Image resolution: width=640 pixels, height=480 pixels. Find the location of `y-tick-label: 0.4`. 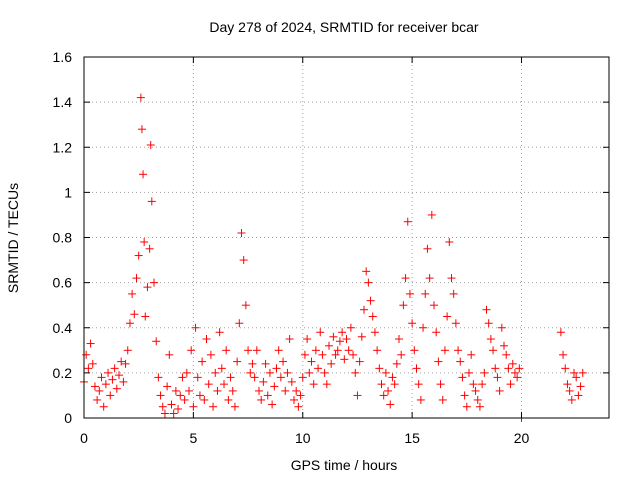

y-tick-label: 0.4 is located at coordinates (63, 328).